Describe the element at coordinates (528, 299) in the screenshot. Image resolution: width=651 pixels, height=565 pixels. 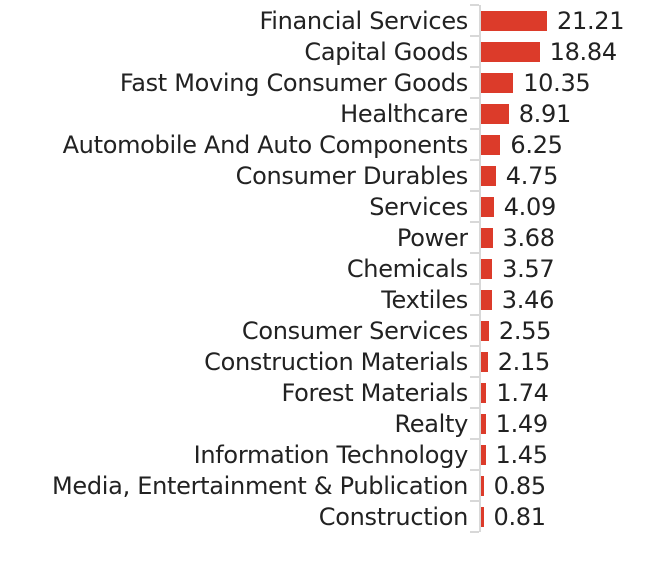
I see `value-label: 3.46` at that location.